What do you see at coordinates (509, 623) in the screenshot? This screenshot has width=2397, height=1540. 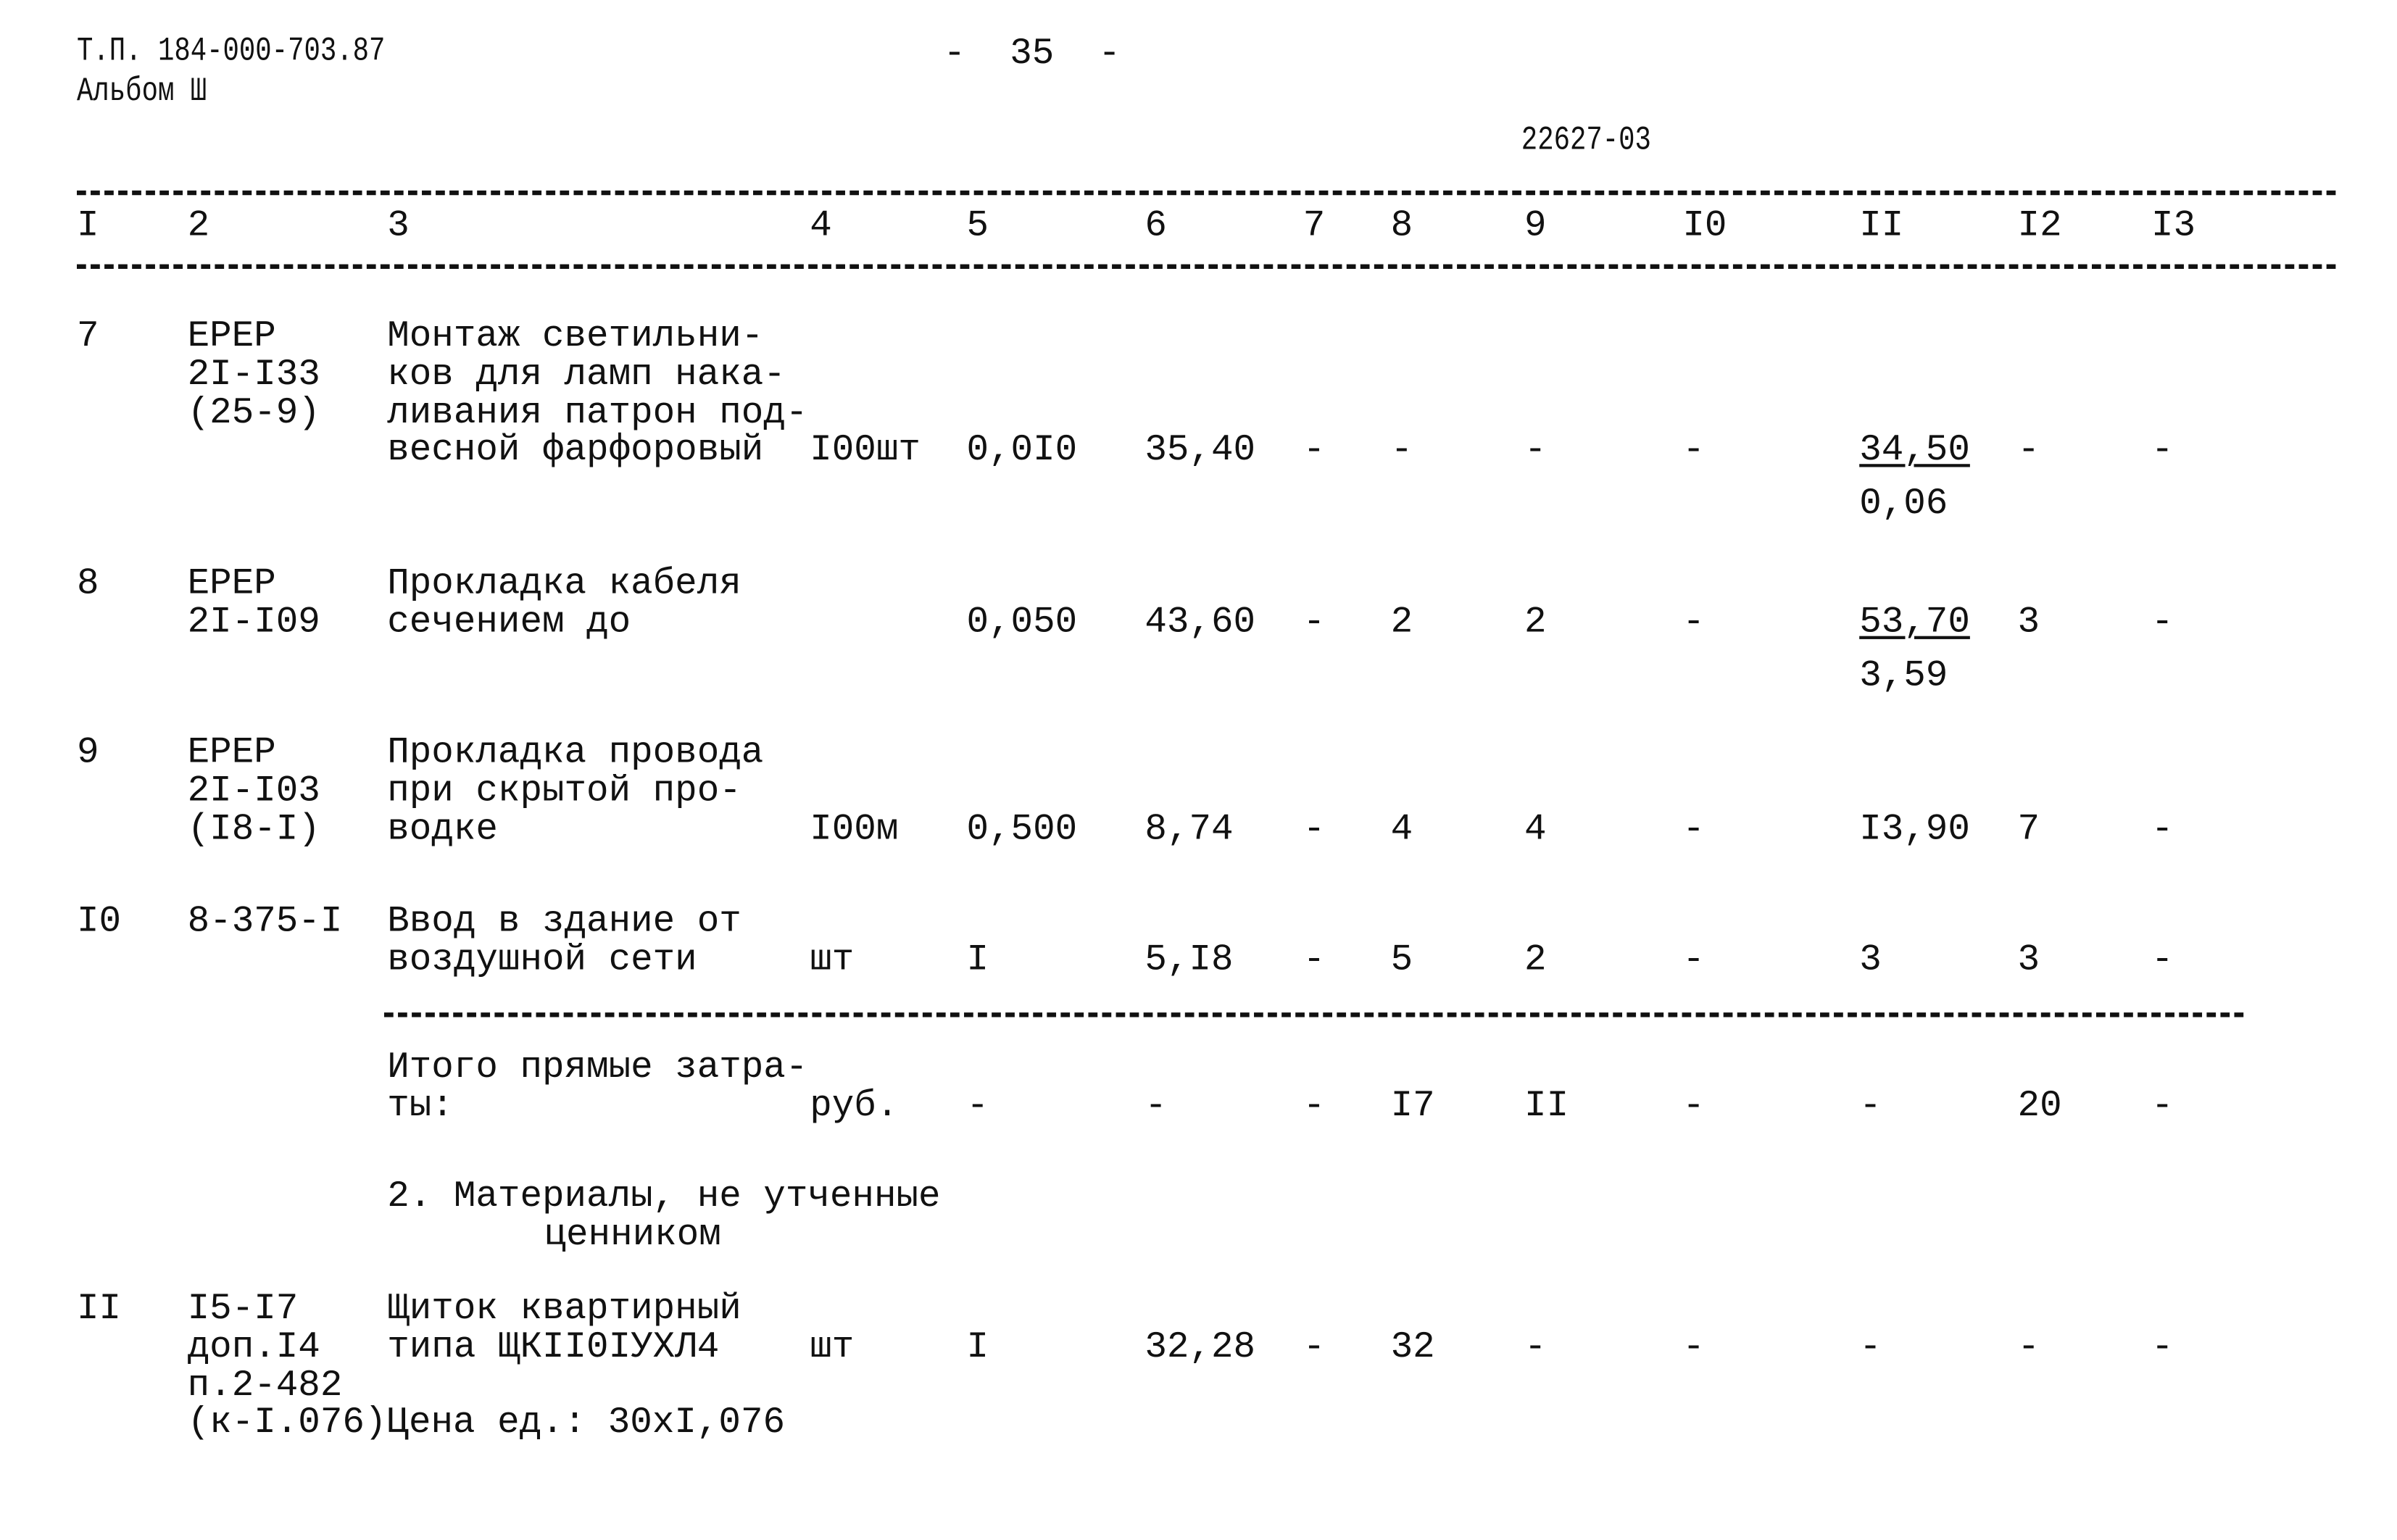 I see `row-description-line: сечением до` at bounding box center [509, 623].